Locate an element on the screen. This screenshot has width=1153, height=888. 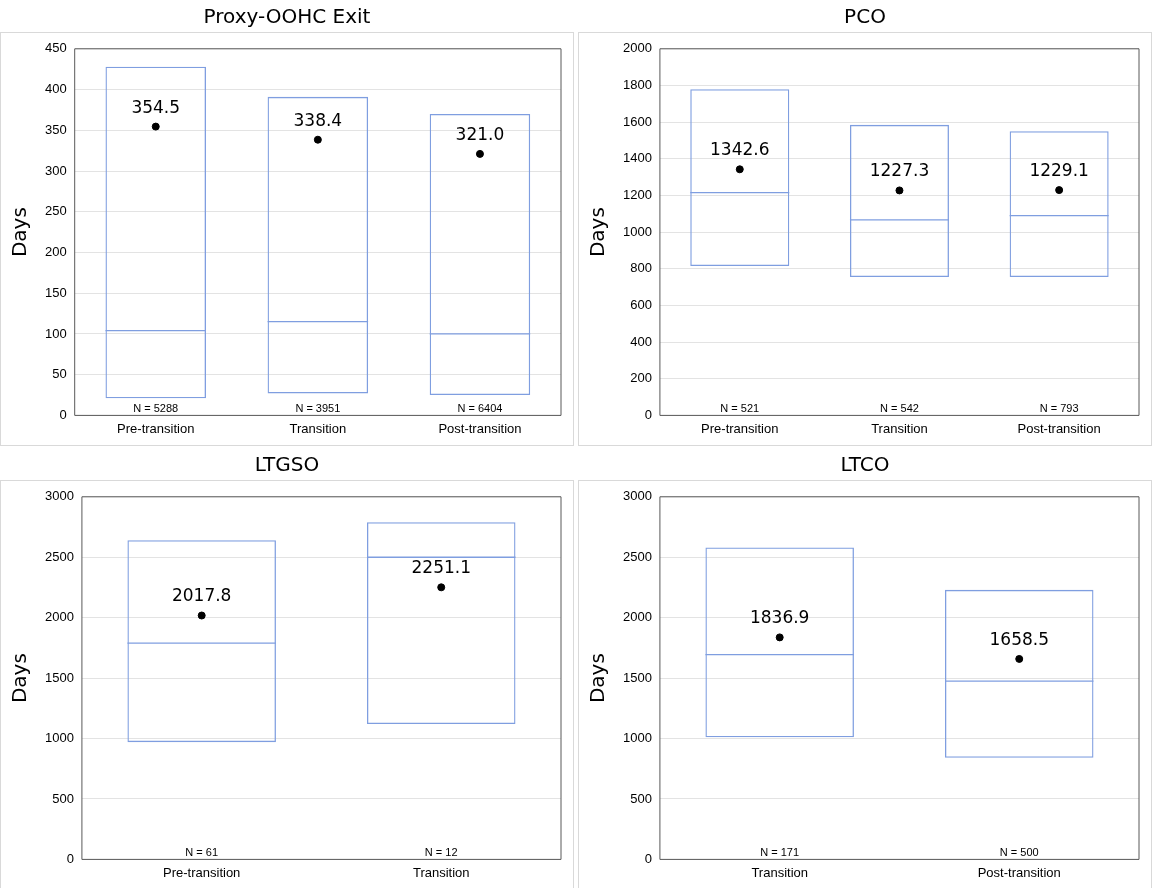
chart-title: LTCO is located at coordinates (865, 464).